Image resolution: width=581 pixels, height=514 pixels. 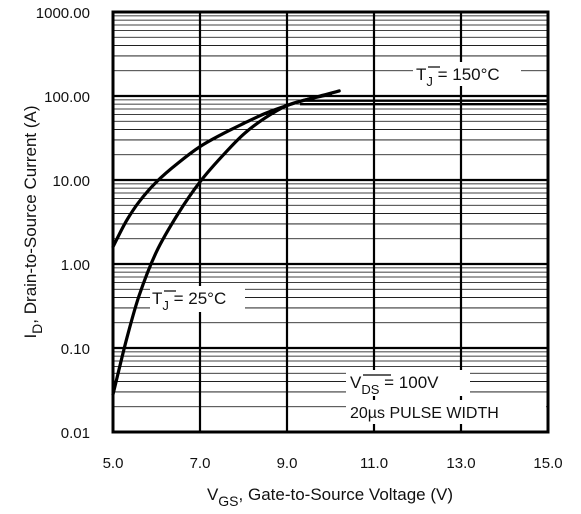 I want to click on pulse-label: 20µs PULSE WIDTH, so click(x=424, y=413).